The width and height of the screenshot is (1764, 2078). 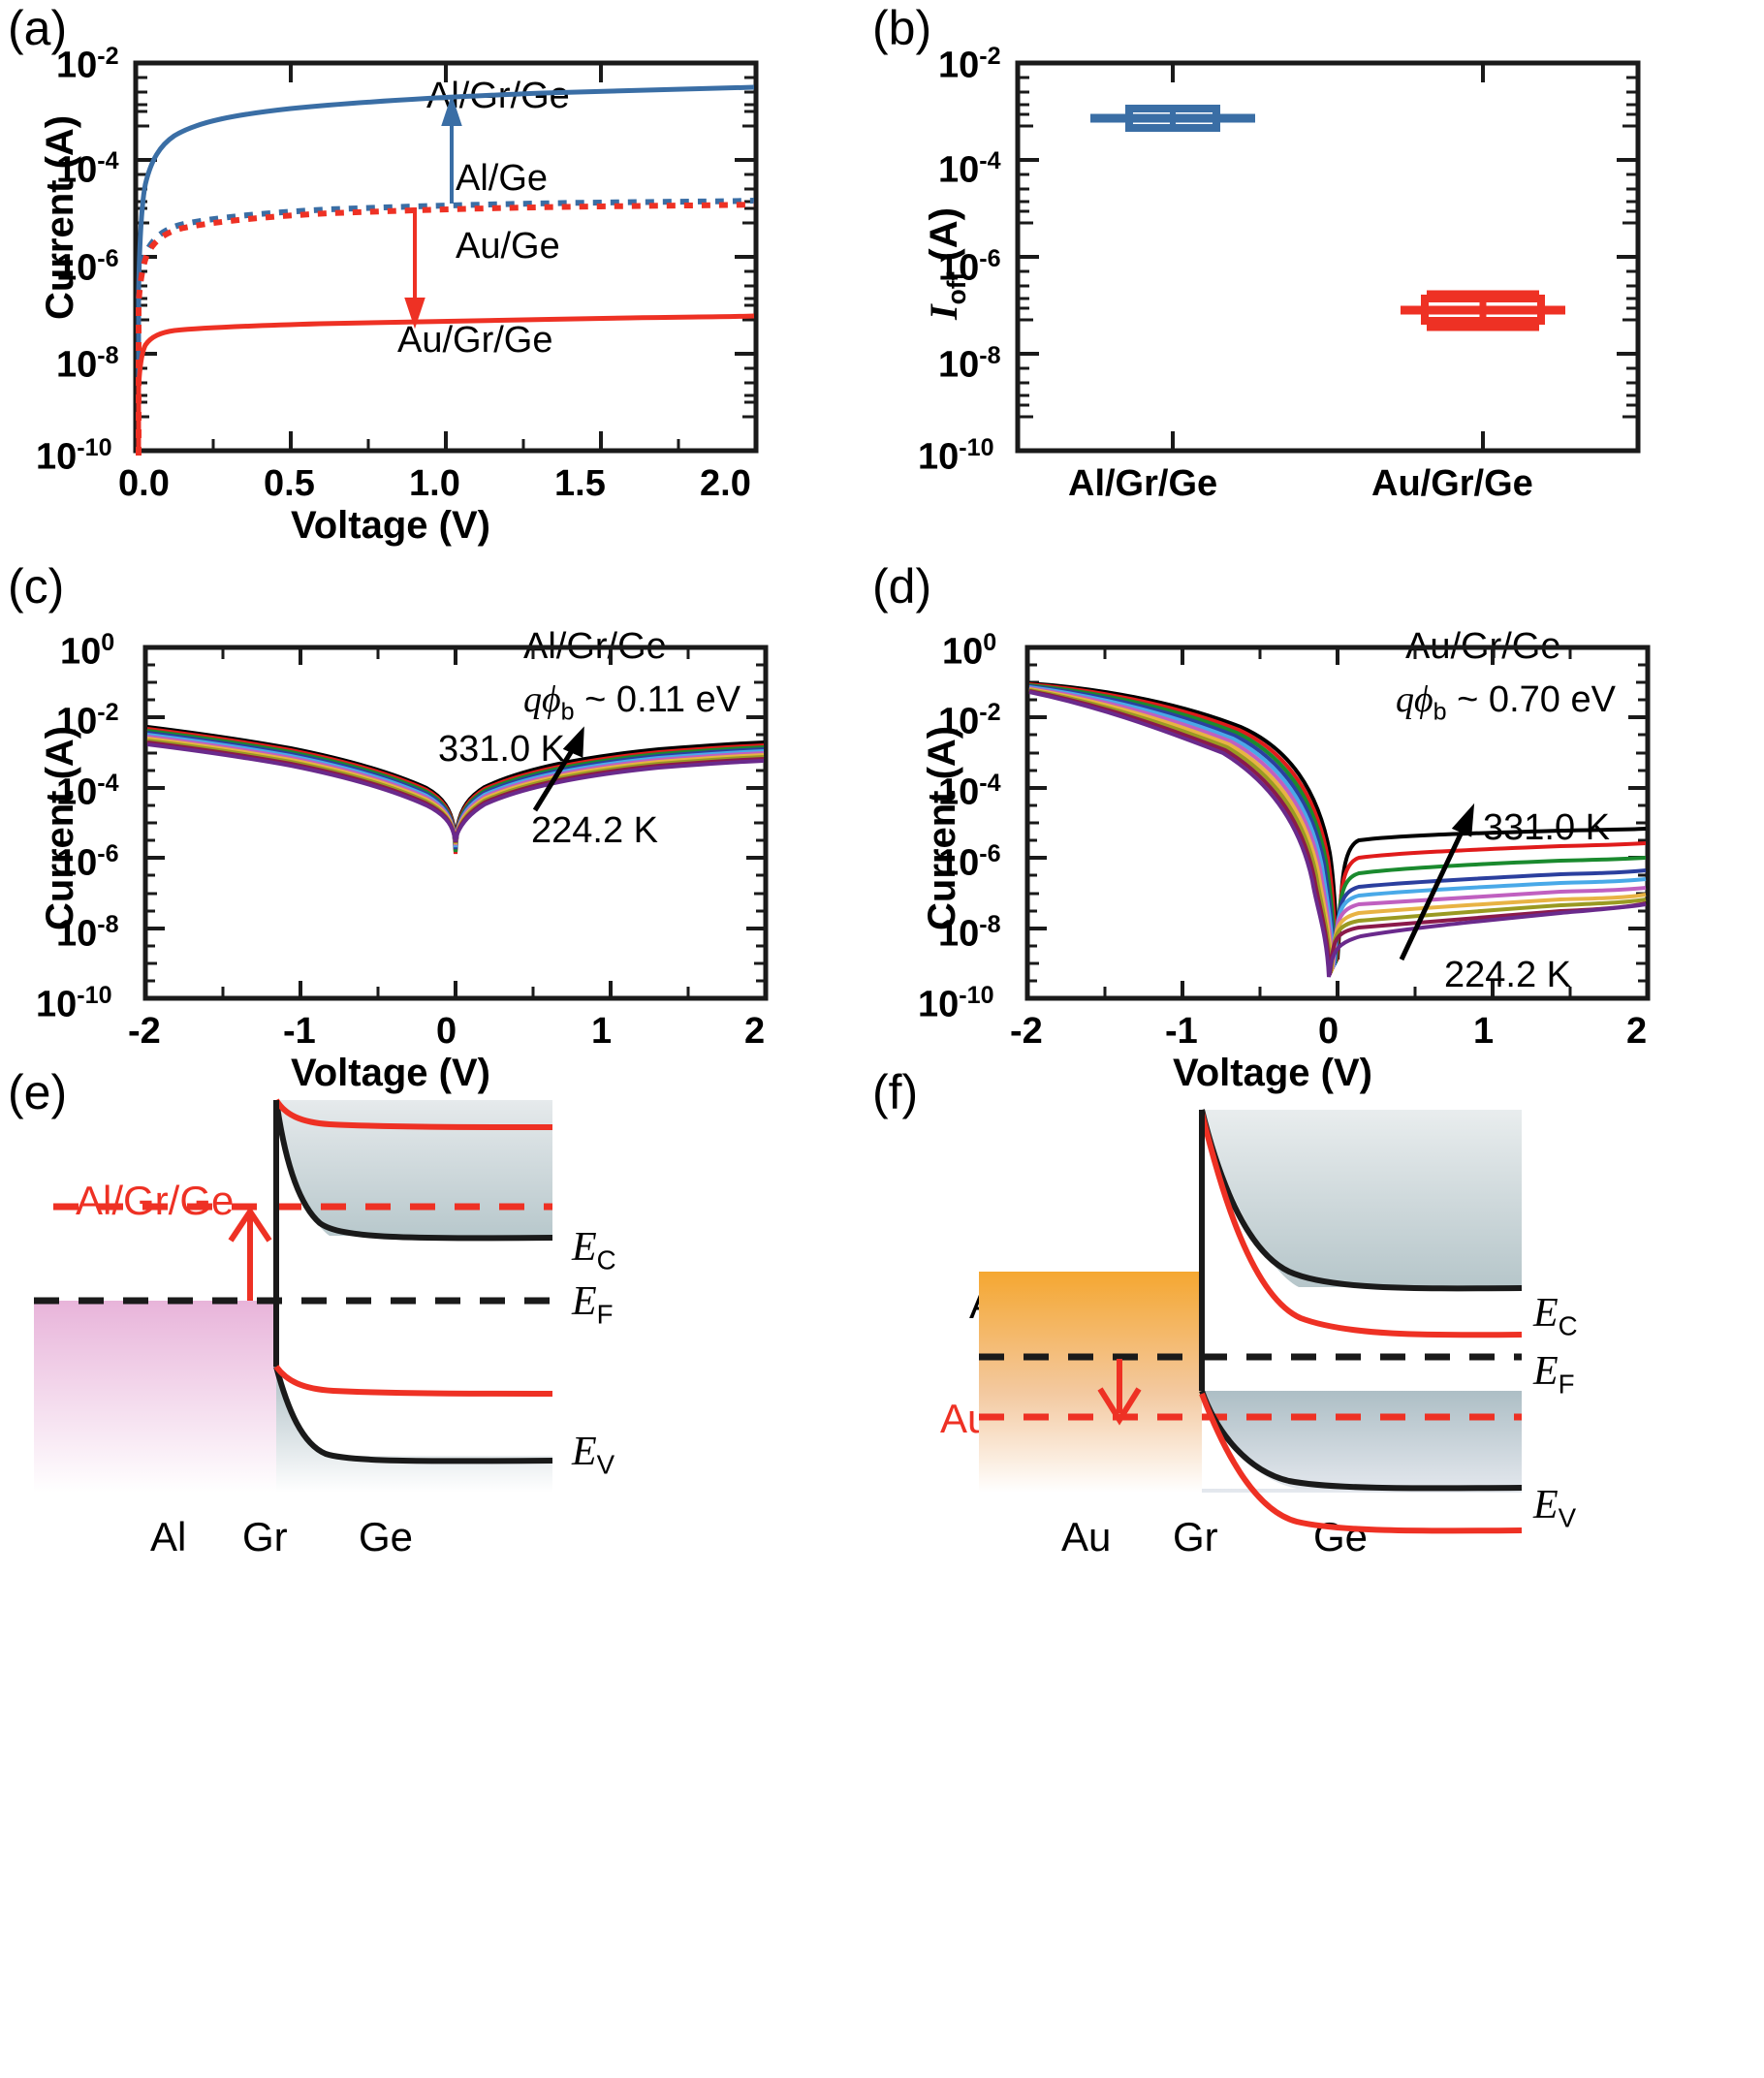 What do you see at coordinates (456, 823) in the screenshot?
I see `panel-c-plot` at bounding box center [456, 823].